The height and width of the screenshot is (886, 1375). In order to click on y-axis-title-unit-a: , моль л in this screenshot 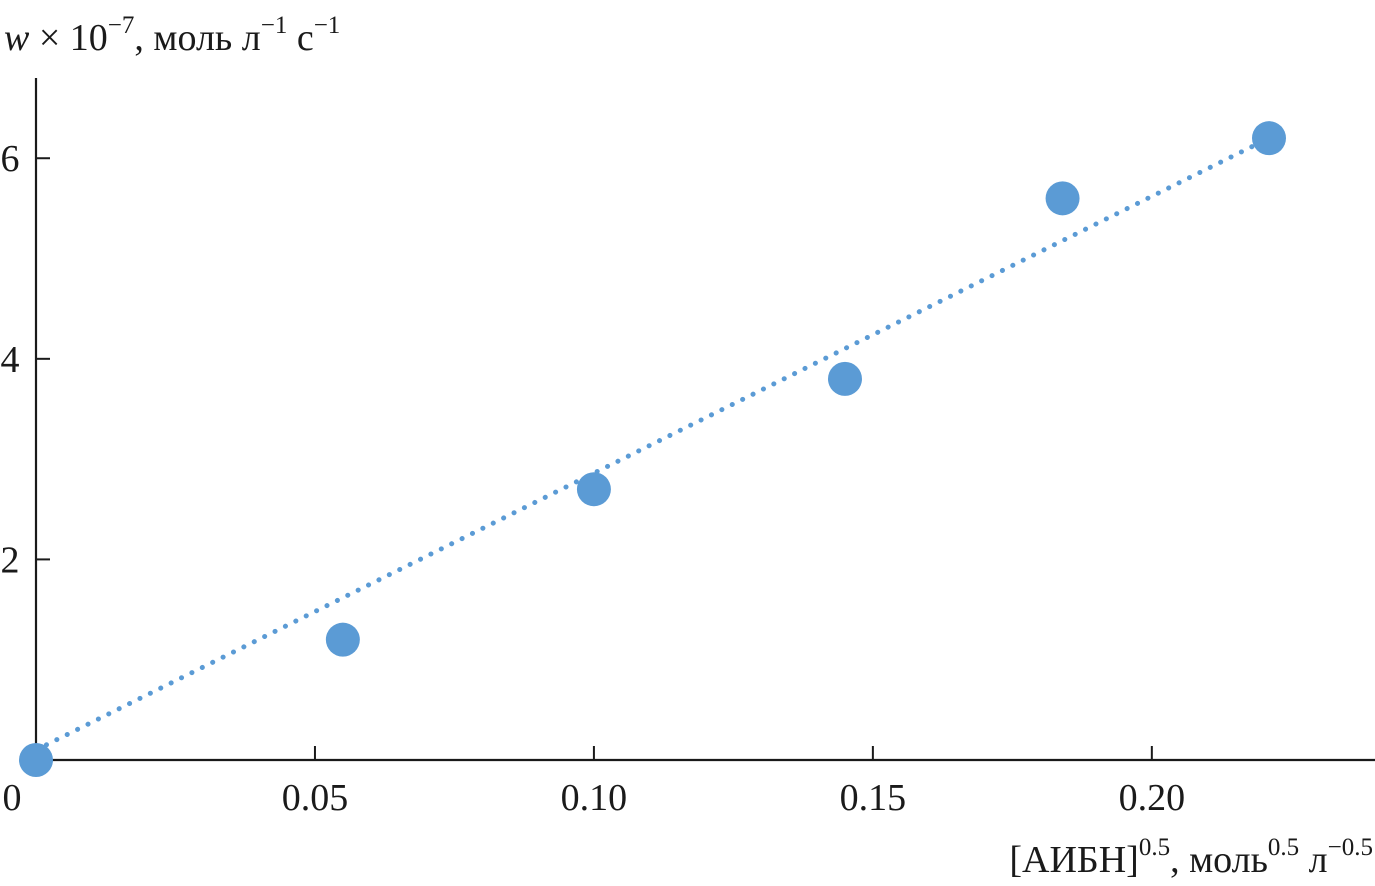, I will do `click(197, 38)`.